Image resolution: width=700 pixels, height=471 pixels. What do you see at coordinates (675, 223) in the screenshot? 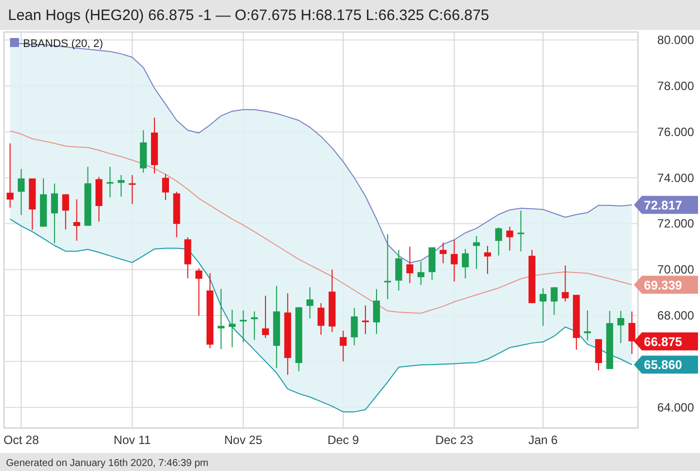
I see `y-tick-label: 72.000` at bounding box center [675, 223].